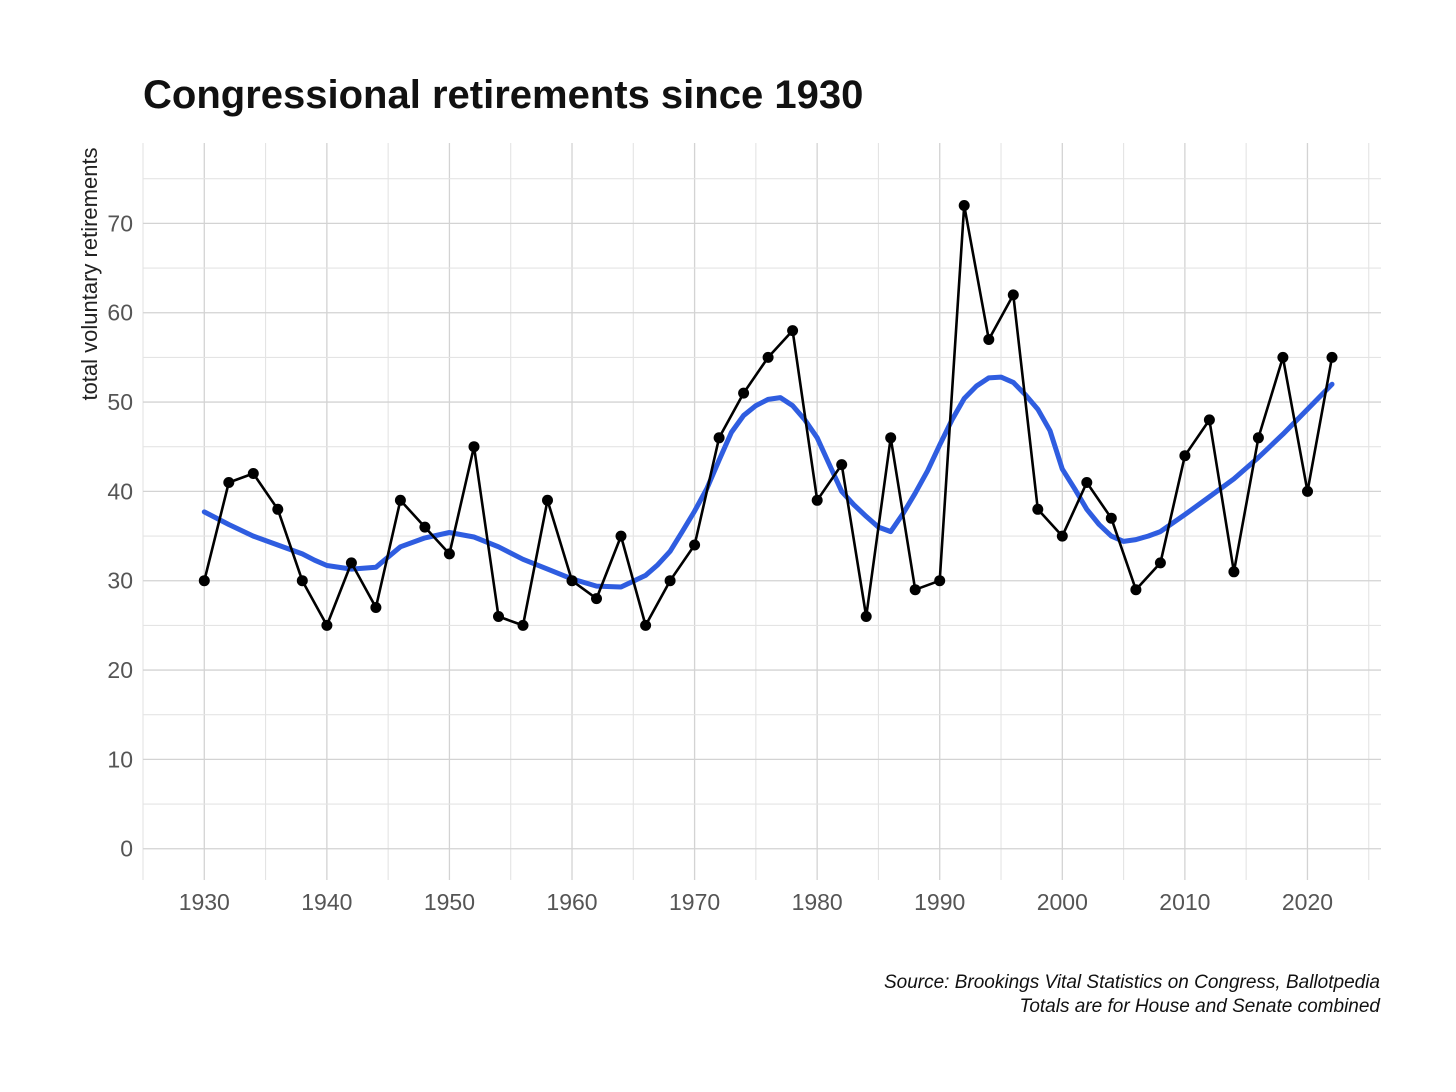 Image resolution: width=1456 pixels, height=1092 pixels. Describe the element at coordinates (120, 535) in the screenshot. I see `y-axis: 0 10 20 30 40 50 60 70` at that location.